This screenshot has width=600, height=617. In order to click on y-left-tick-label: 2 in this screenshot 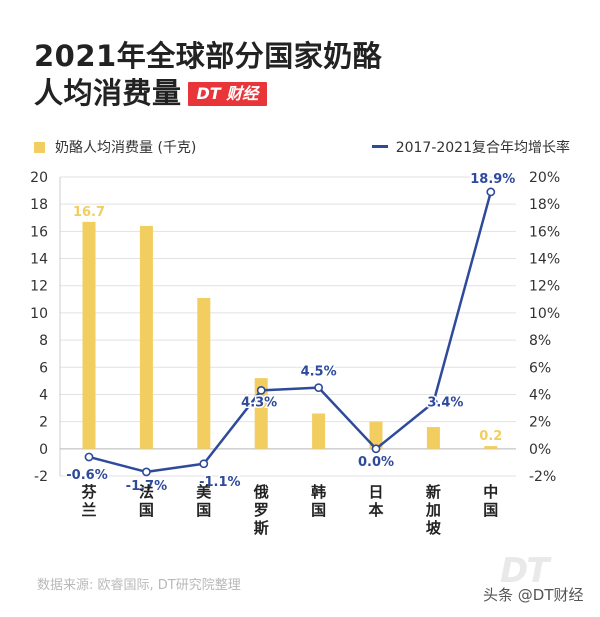, I will do `click(43, 423)`.